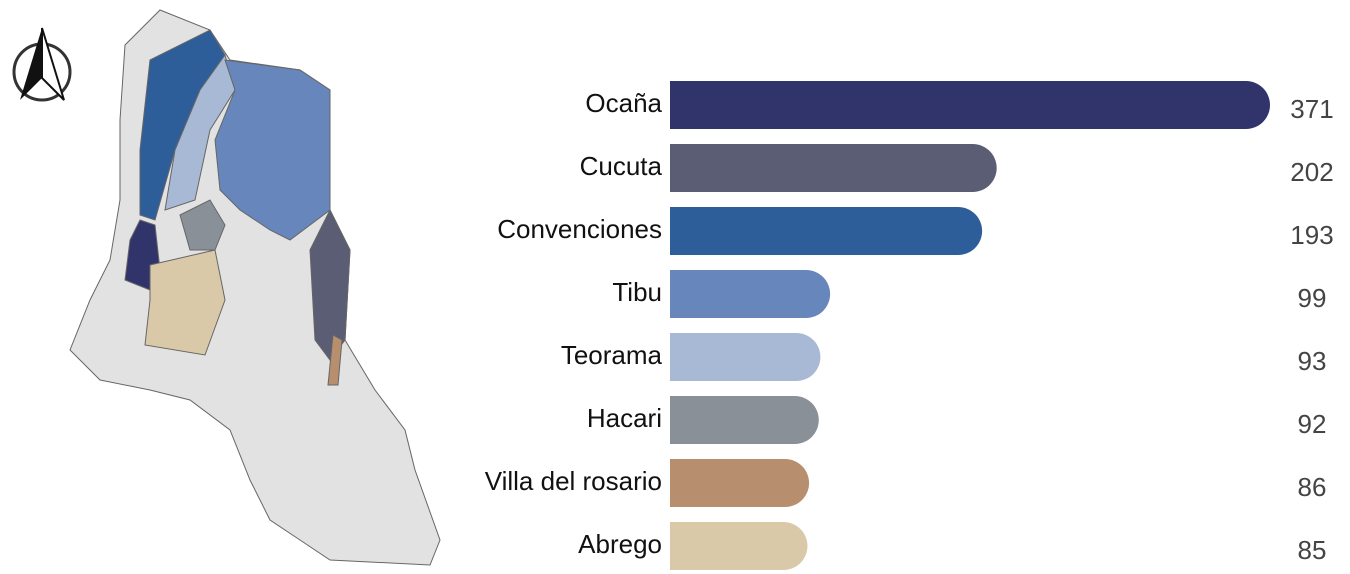 The width and height of the screenshot is (1350, 574). What do you see at coordinates (1311, 172) in the screenshot?
I see `value-label: 202` at bounding box center [1311, 172].